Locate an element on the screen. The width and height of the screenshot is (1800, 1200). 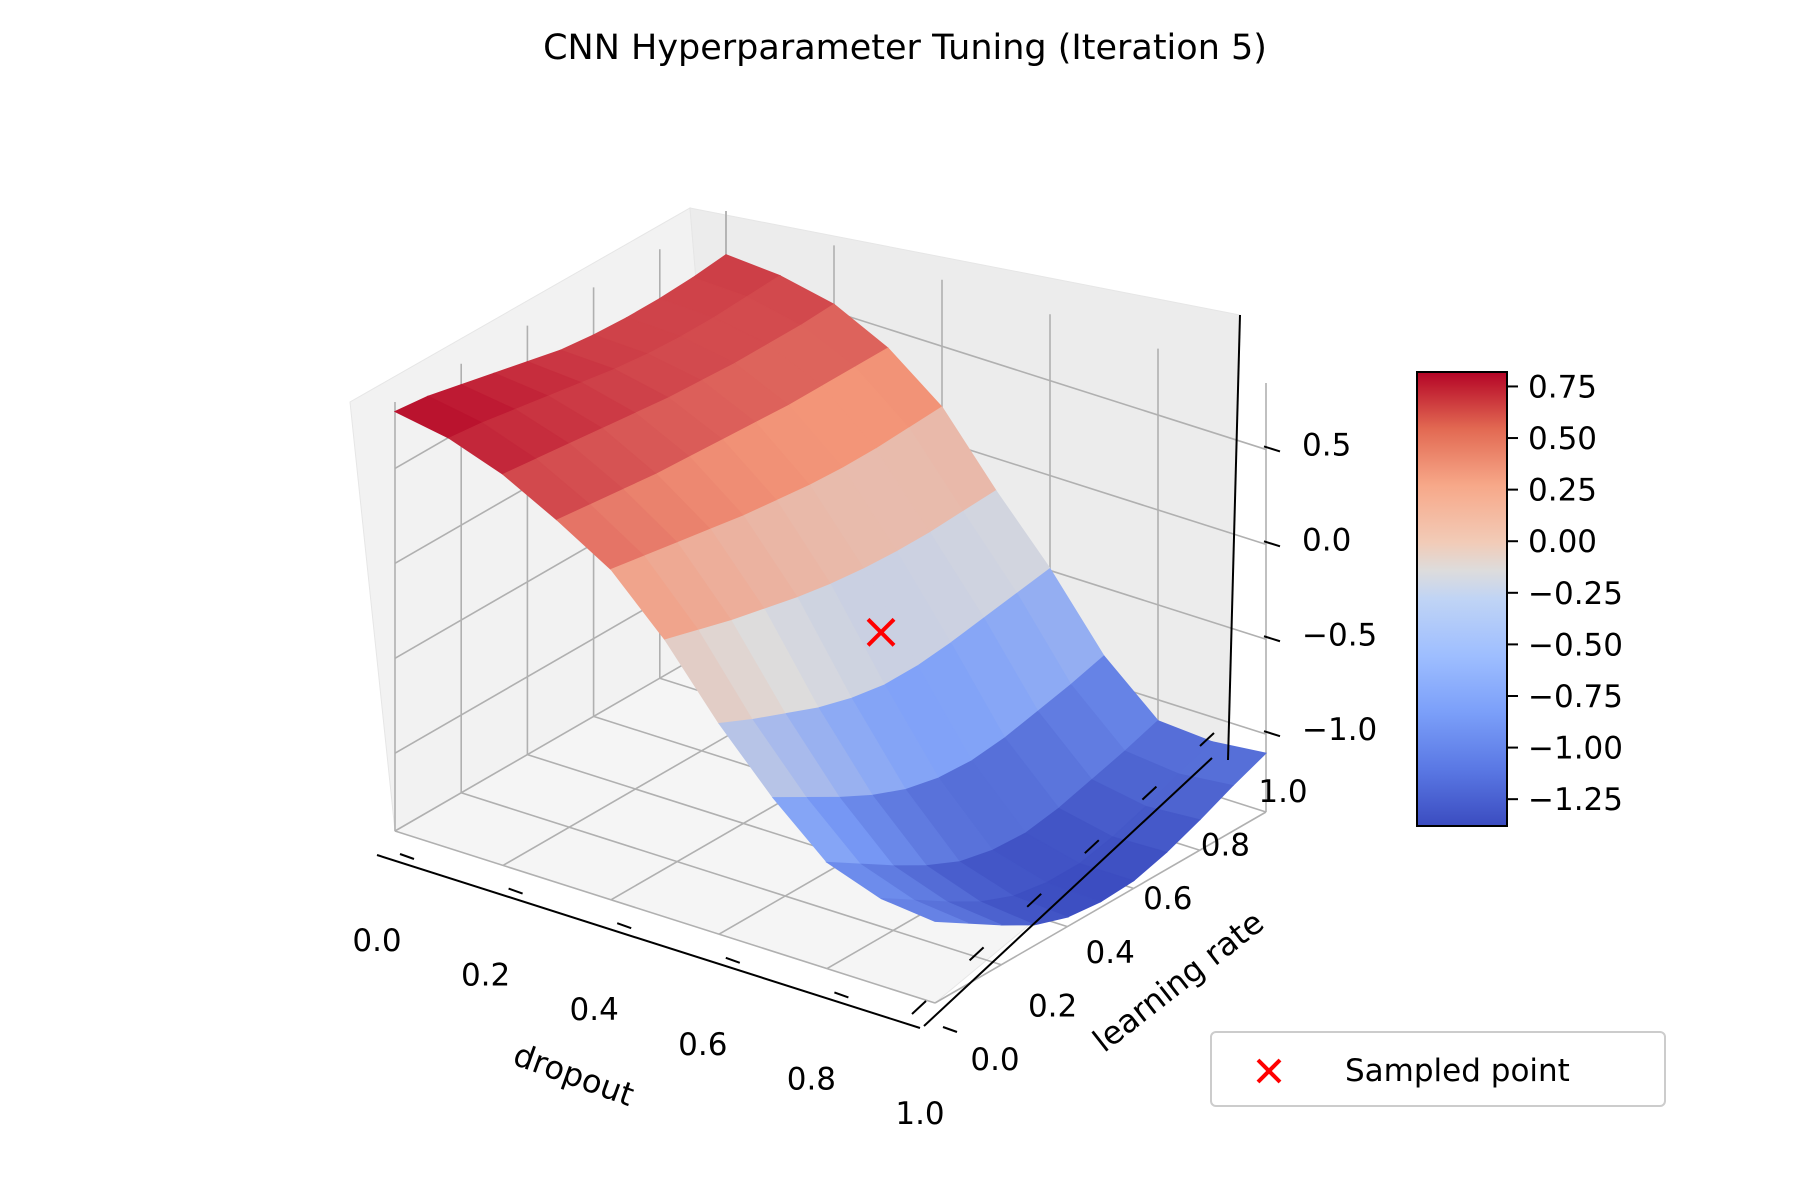
y-tick-label: 0.8 is located at coordinates (1225, 846).